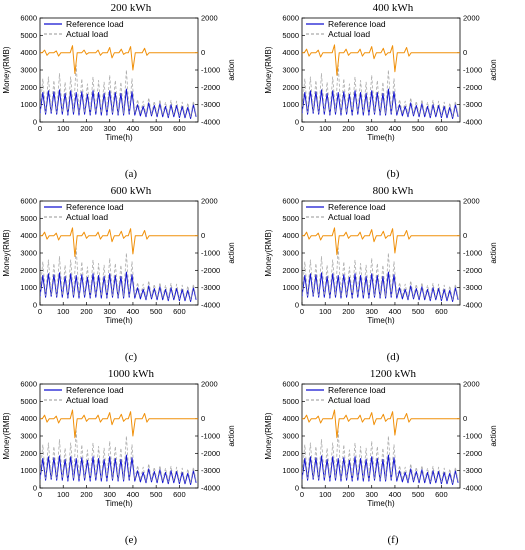 The height and width of the screenshot is (550, 525). What do you see at coordinates (131, 191) in the screenshot?
I see `chart-title: 600 kWh` at bounding box center [131, 191].